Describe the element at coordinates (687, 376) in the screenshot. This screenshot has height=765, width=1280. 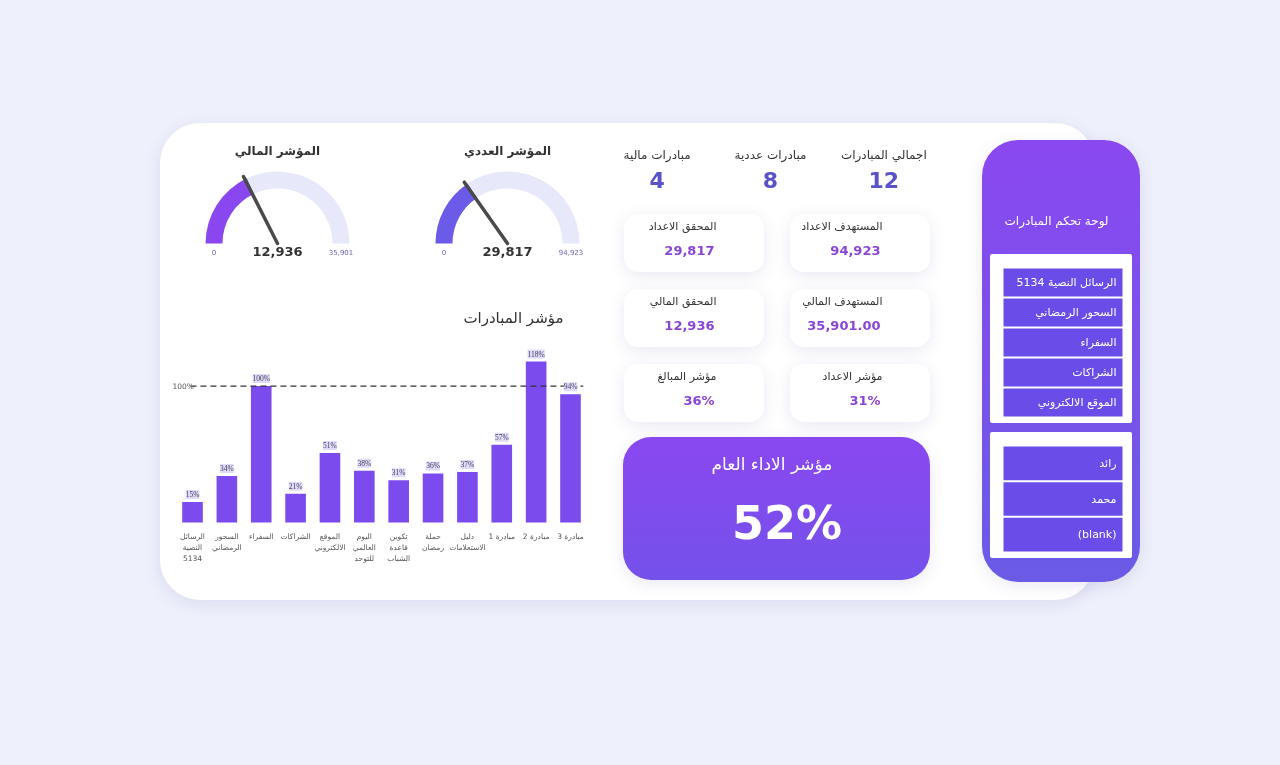
I see `category-label: مؤشر المبالغ` at that location.